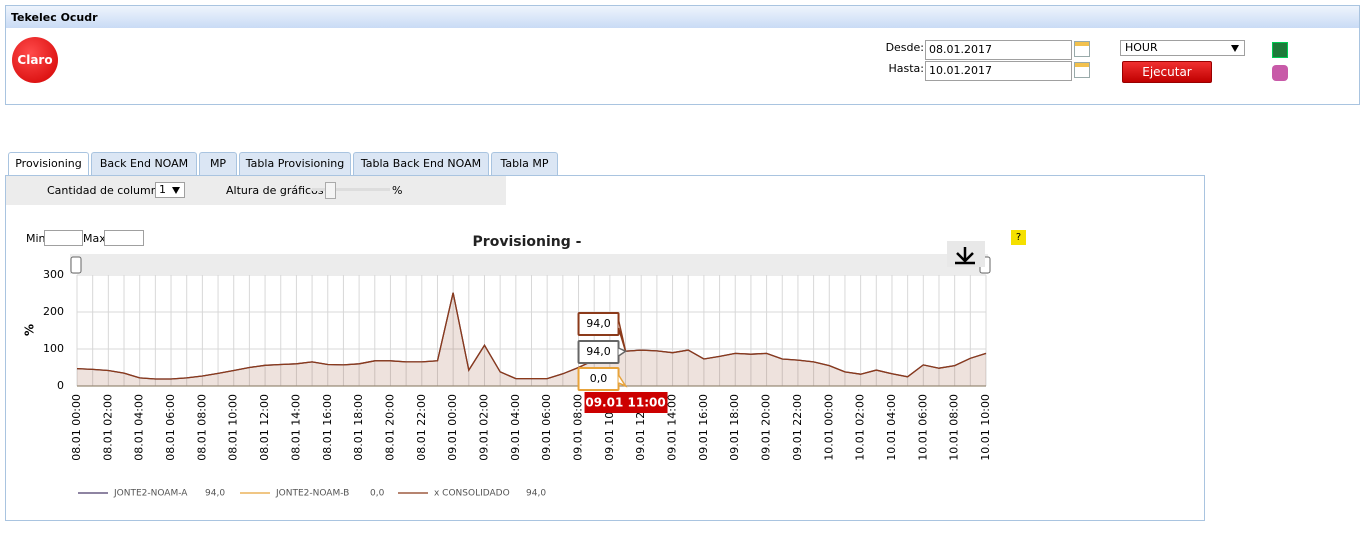 This screenshot has height=533, width=1366. What do you see at coordinates (998, 50) in the screenshot?
I see `desde-input: 08.01.2017` at bounding box center [998, 50].